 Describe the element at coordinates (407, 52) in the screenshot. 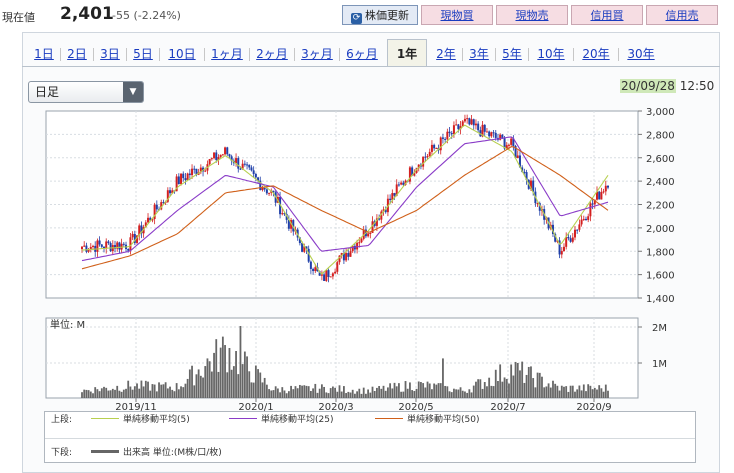

I see `tab-range-9: 1年` at that location.